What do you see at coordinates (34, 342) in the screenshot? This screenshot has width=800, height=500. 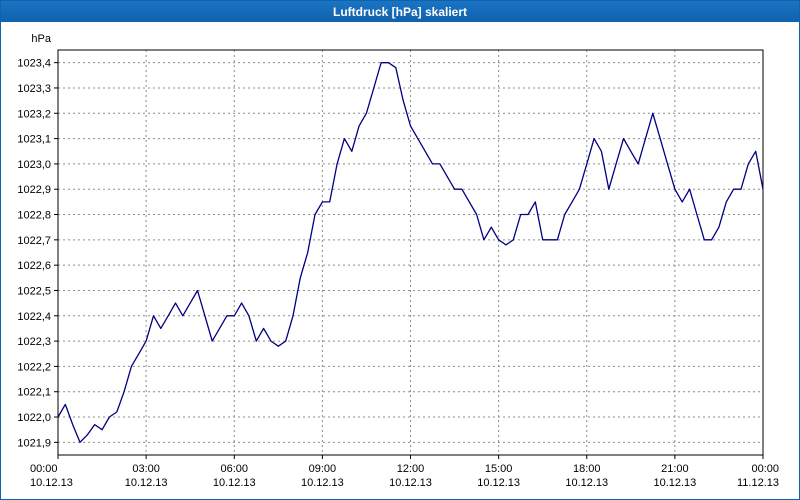 I see `svg-text: 1022,3` at bounding box center [34, 342].